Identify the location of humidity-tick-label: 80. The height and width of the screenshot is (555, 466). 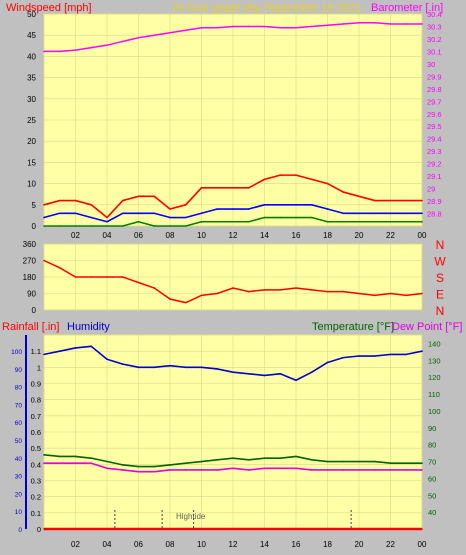
(19, 388).